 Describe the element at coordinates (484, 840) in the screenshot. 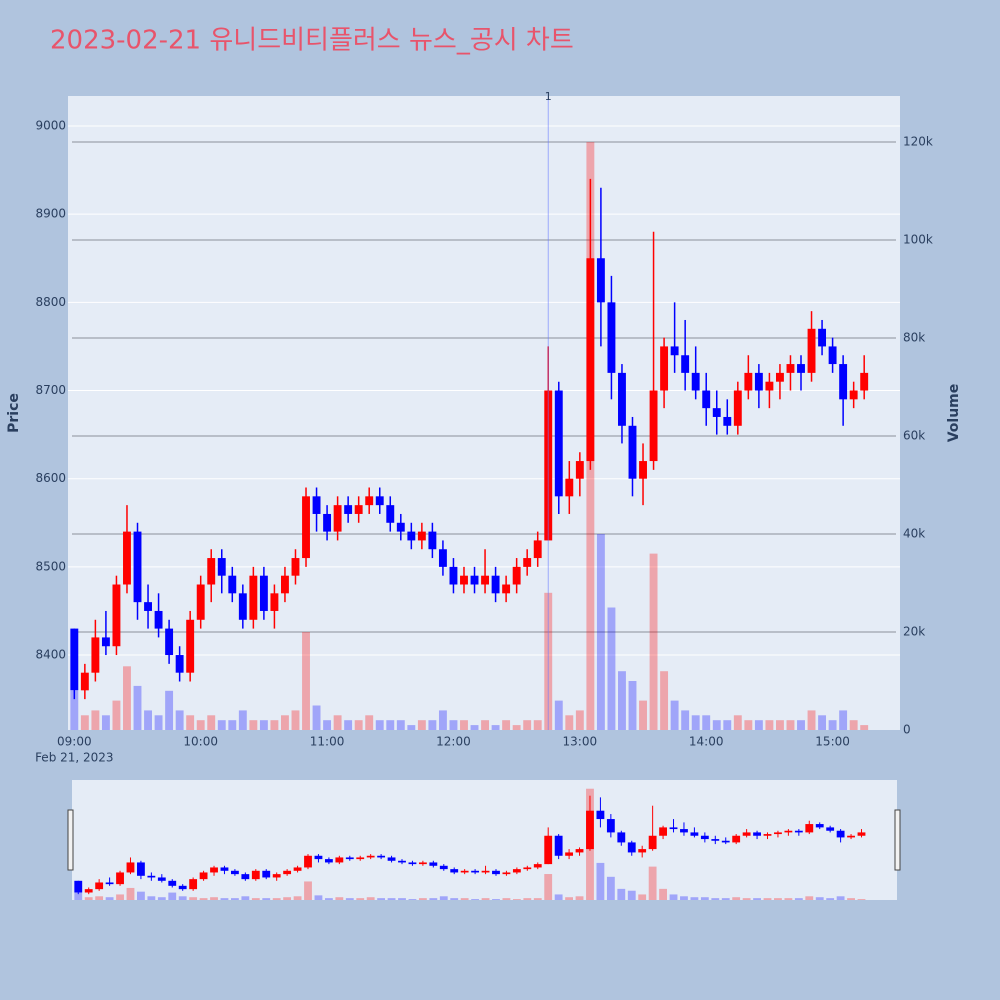

I see `range-slider` at that location.